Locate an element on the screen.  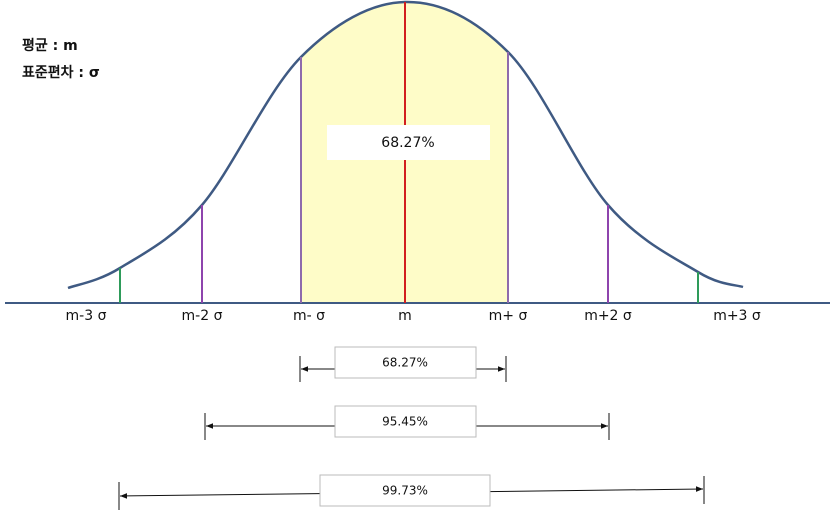
axis-label: m+2 σ is located at coordinates (608, 316).